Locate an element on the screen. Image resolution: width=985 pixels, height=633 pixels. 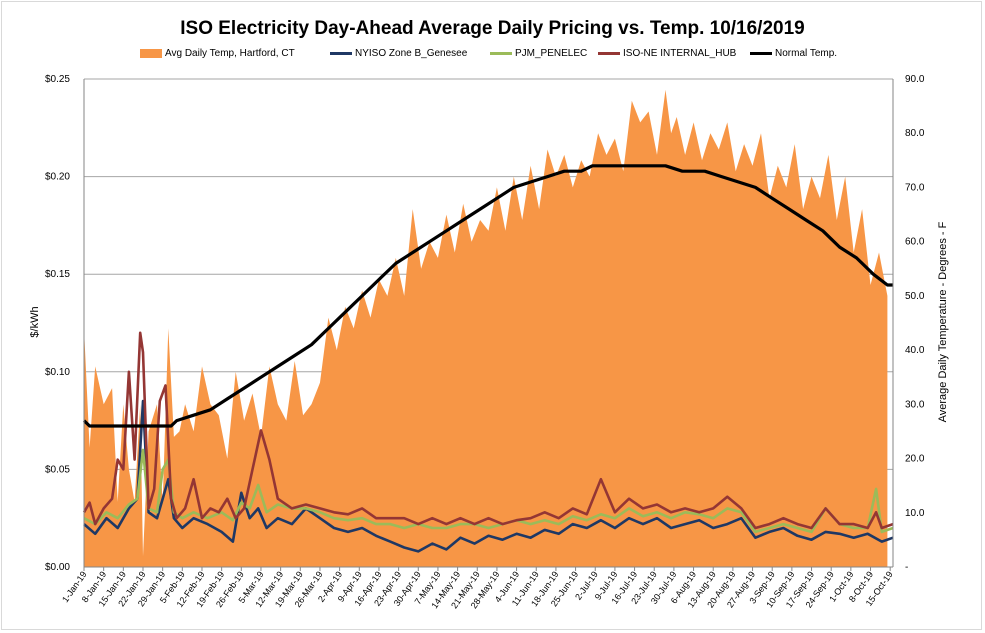
legend-item-pjm: PJM_PENELEC is located at coordinates (538, 53).